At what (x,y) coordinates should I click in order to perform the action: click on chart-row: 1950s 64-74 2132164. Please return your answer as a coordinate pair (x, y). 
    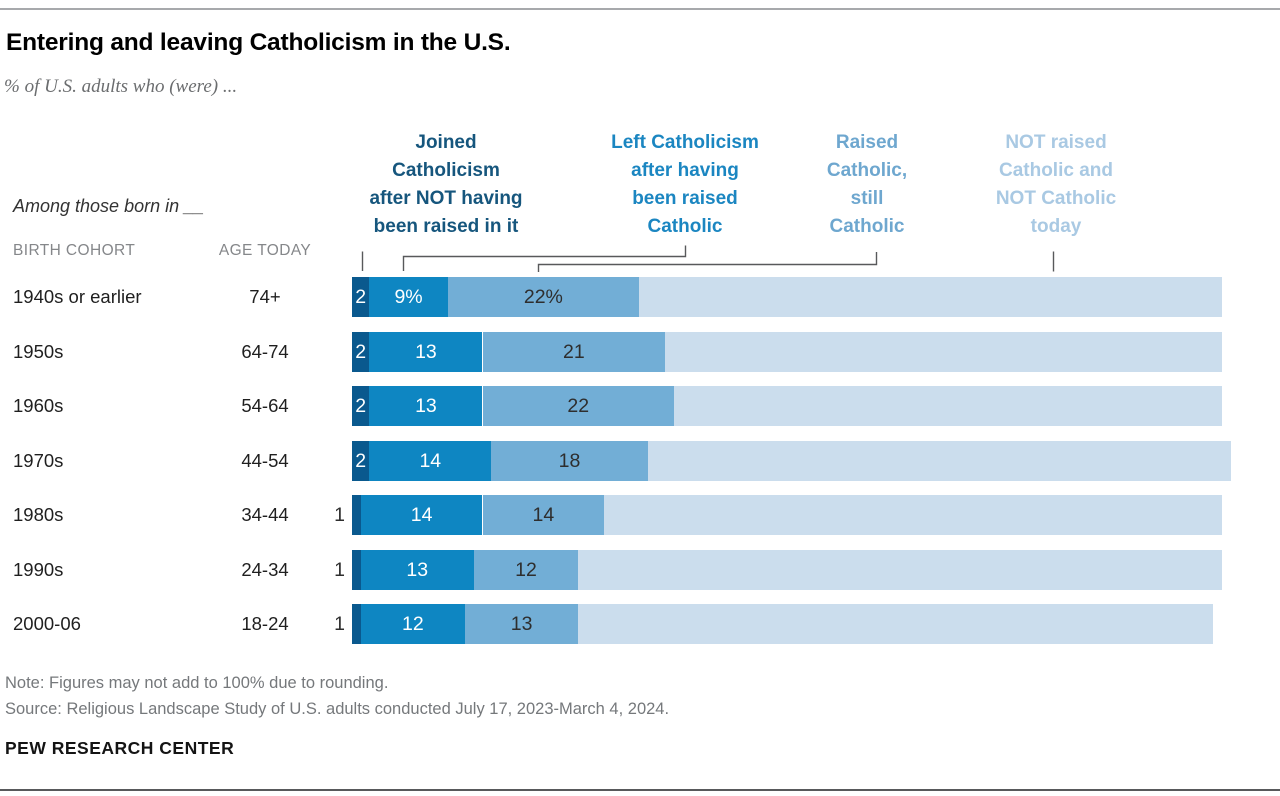
    Looking at the image, I should click on (640, 352).